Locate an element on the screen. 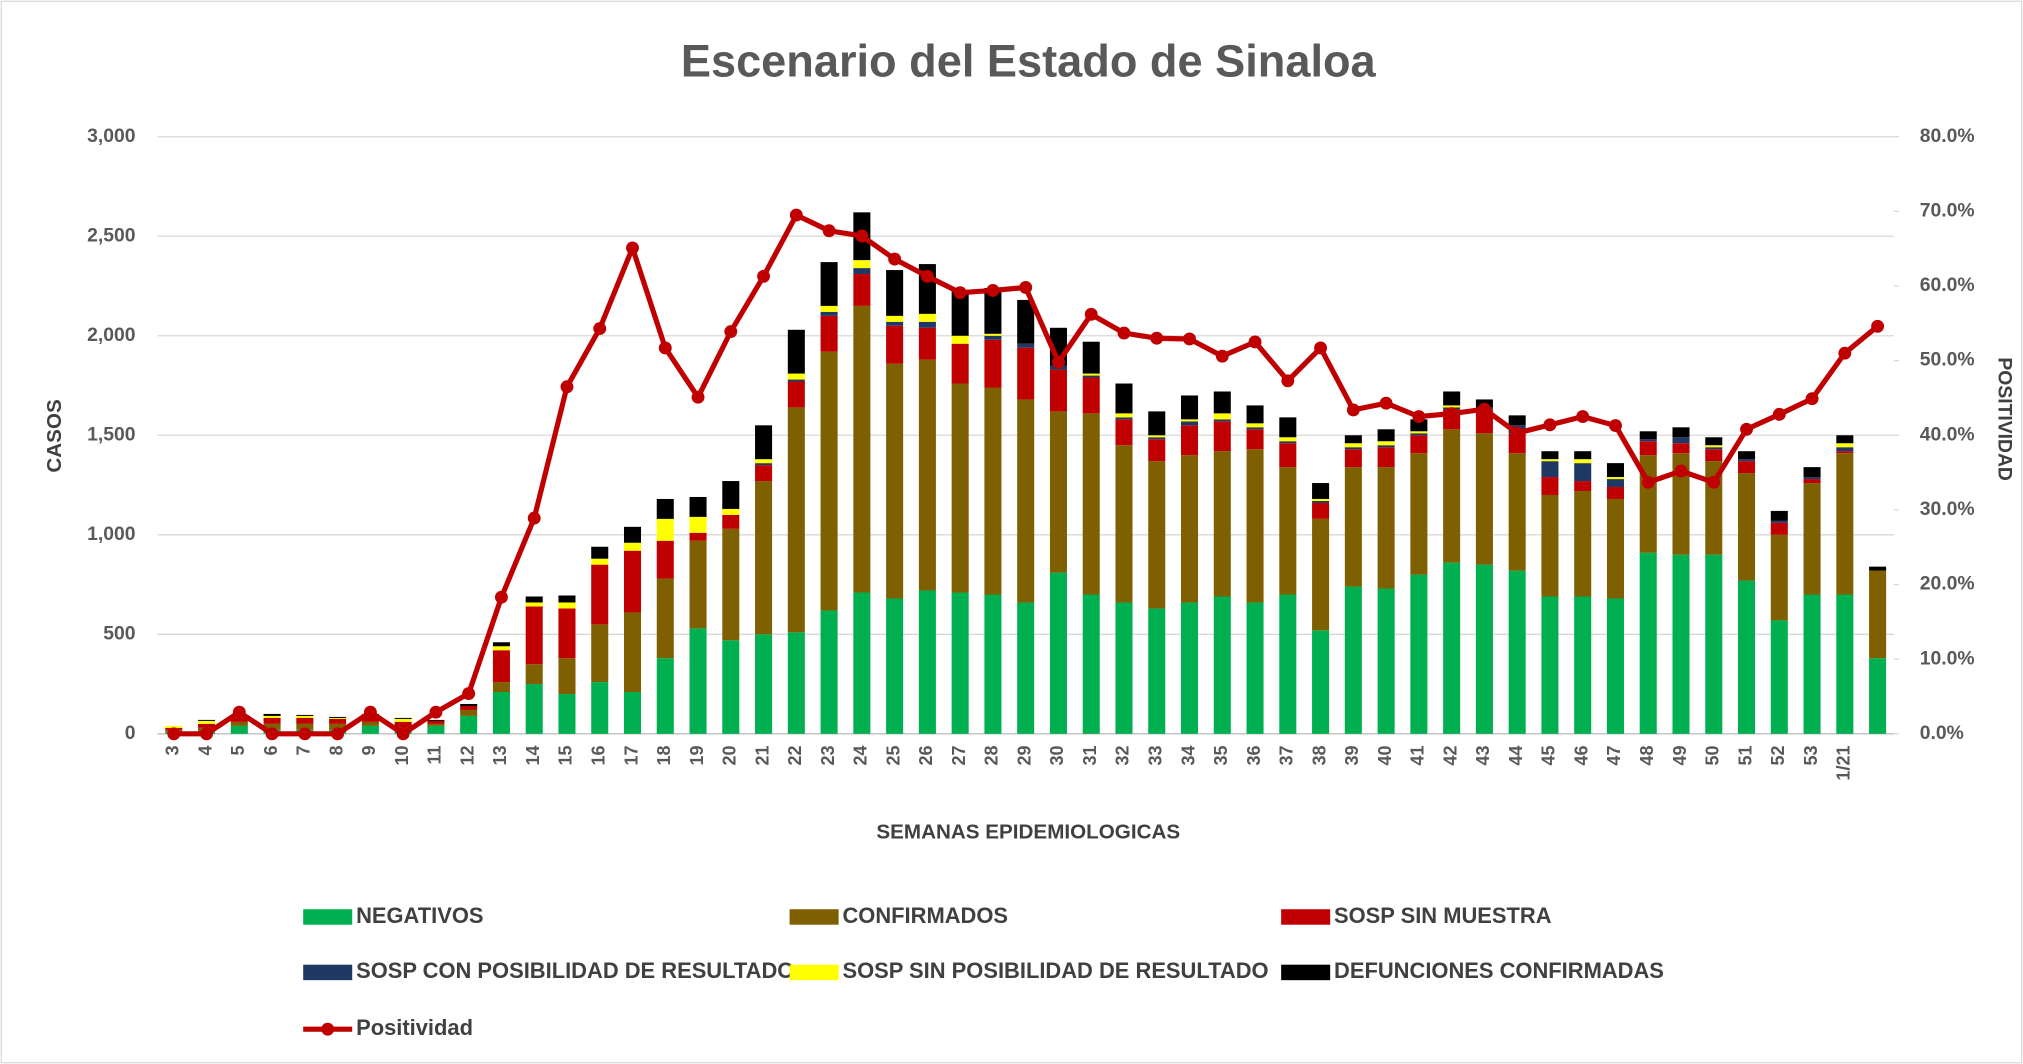 This screenshot has width=2023, height=1064. x-tick-label: 36 is located at coordinates (1254, 755).